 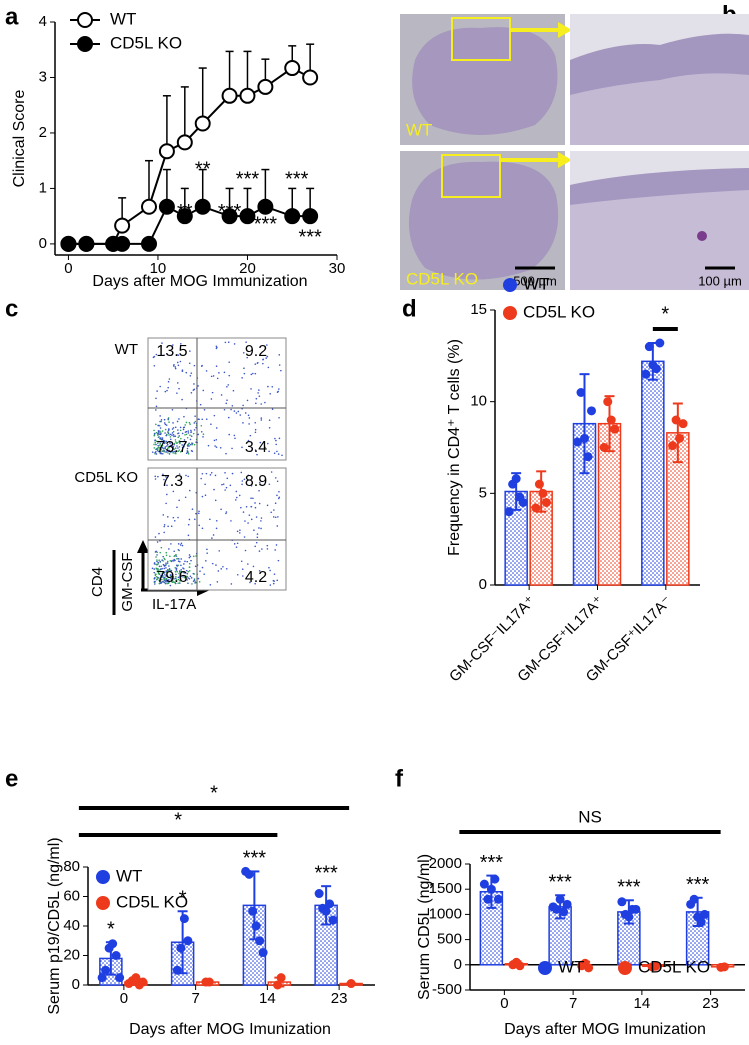 I want to click on legend-label: WT, so click(x=536, y=283).